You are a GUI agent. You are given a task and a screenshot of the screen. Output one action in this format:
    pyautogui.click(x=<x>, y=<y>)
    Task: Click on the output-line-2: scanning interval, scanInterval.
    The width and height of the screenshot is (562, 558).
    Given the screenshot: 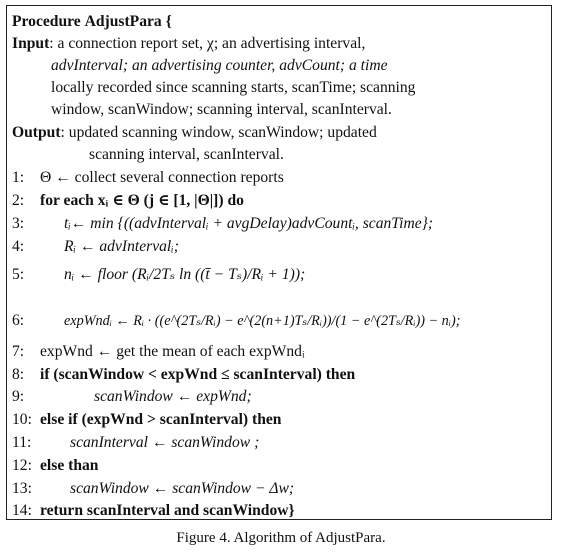 What is the action you would take?
    pyautogui.click(x=186, y=154)
    